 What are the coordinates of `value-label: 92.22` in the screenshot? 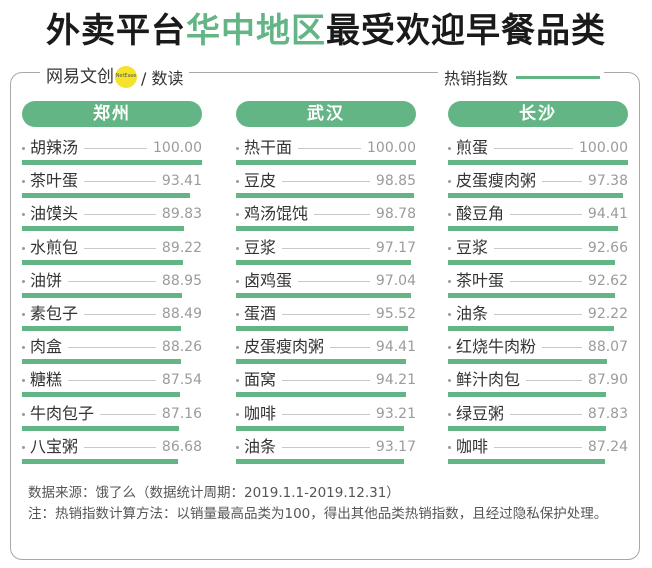 It's located at (607, 314).